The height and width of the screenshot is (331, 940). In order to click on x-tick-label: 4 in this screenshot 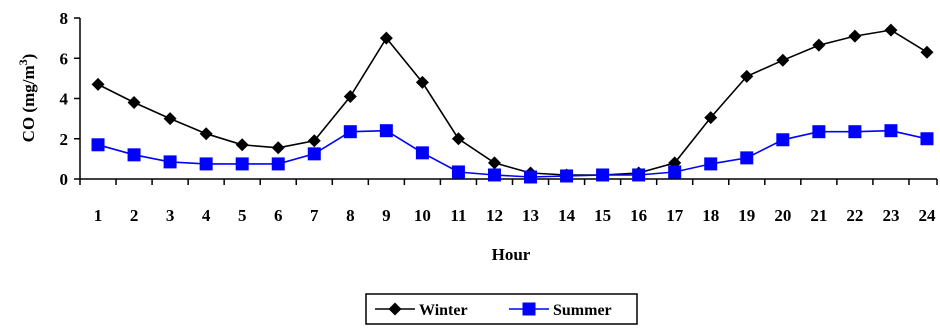, I will do `click(206, 215)`.